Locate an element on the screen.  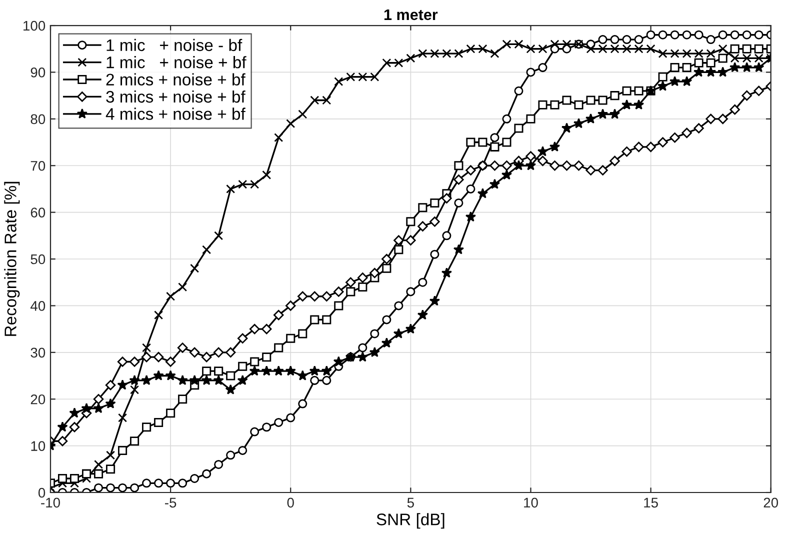
legend-label: 3 mics + noise + bf is located at coordinates (176, 96).